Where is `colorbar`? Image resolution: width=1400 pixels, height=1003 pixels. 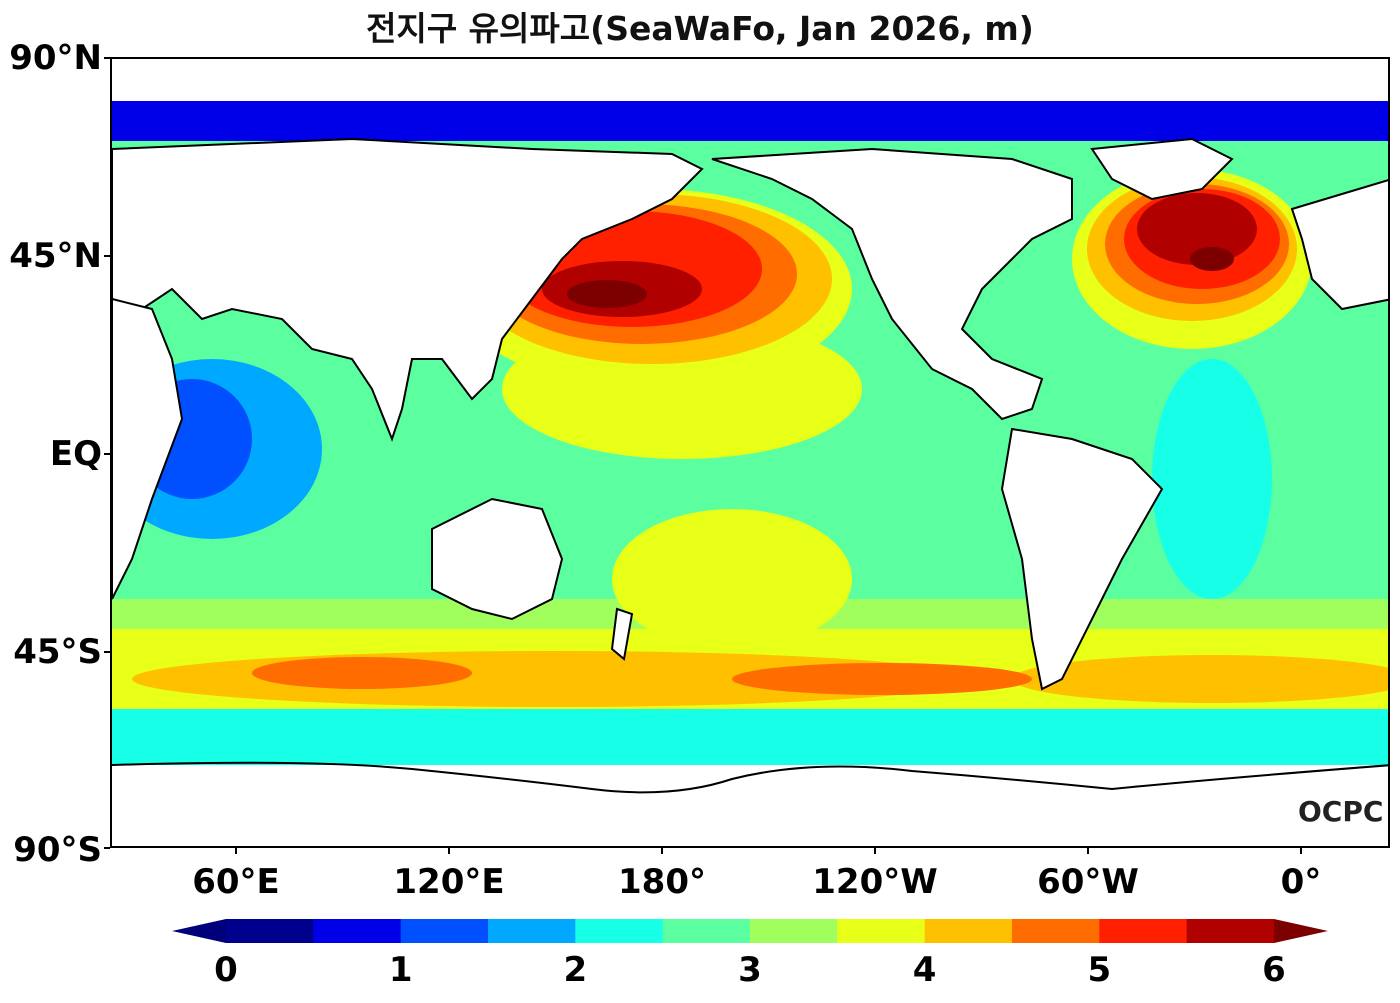 colorbar is located at coordinates (750, 931).